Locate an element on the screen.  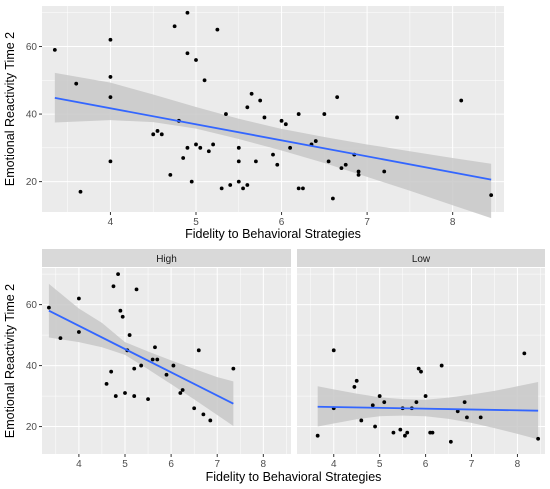
top-x-tick-label: 6 is located at coordinates (282, 222).